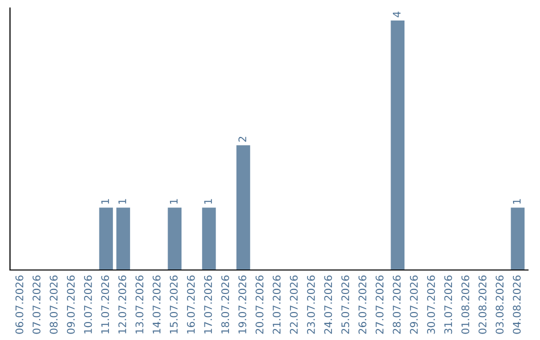 The width and height of the screenshot is (540, 340). I want to click on x-tick-label: 14.07.2026, so click(156, 305).